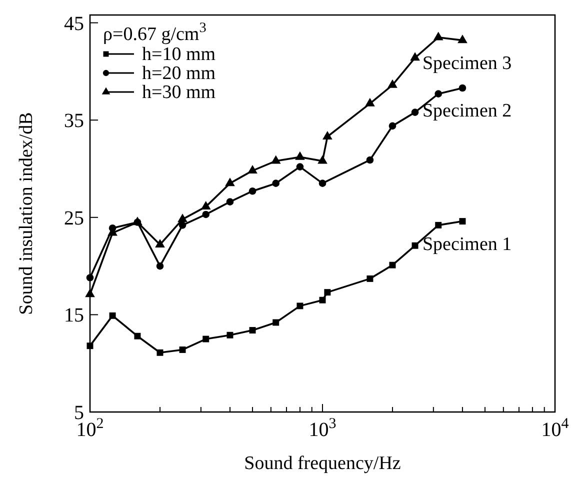 The image size is (571, 477). What do you see at coordinates (322, 428) in the screenshot?
I see `x-tick-label: 10$^{3}$` at bounding box center [322, 428].